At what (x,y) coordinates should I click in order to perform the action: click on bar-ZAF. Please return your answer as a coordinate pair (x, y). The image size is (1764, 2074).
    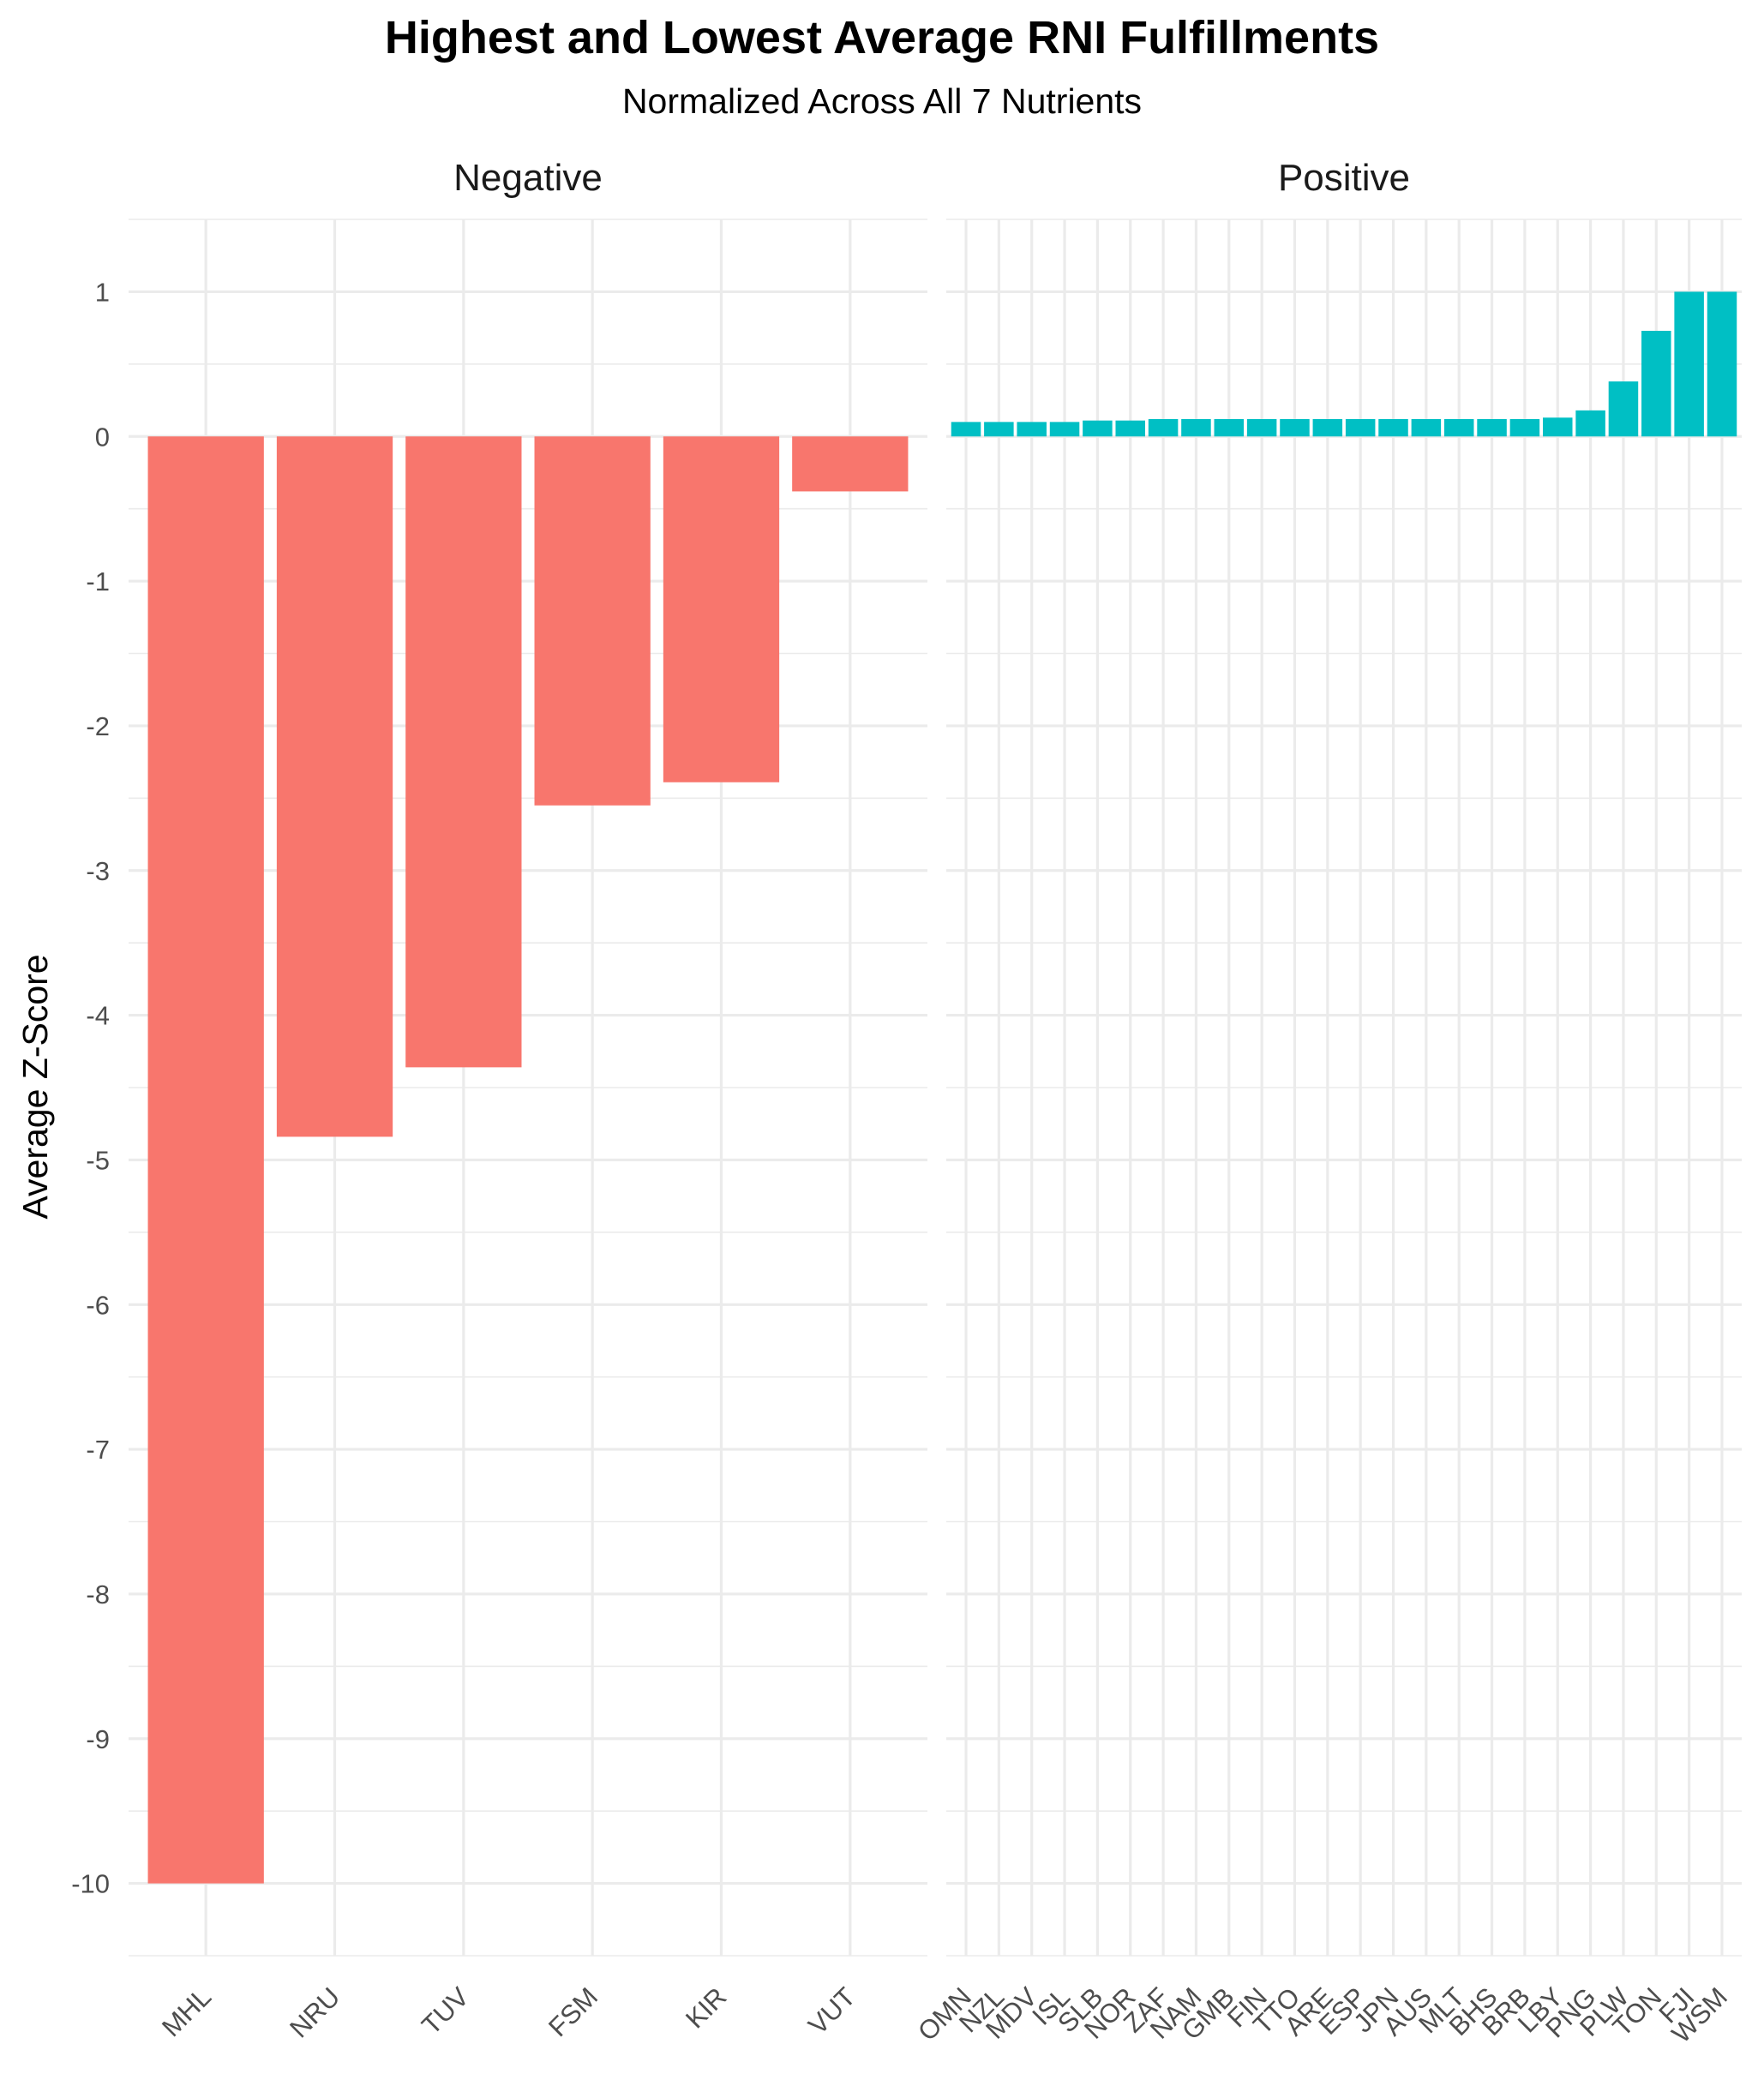
    Looking at the image, I should click on (1163, 427).